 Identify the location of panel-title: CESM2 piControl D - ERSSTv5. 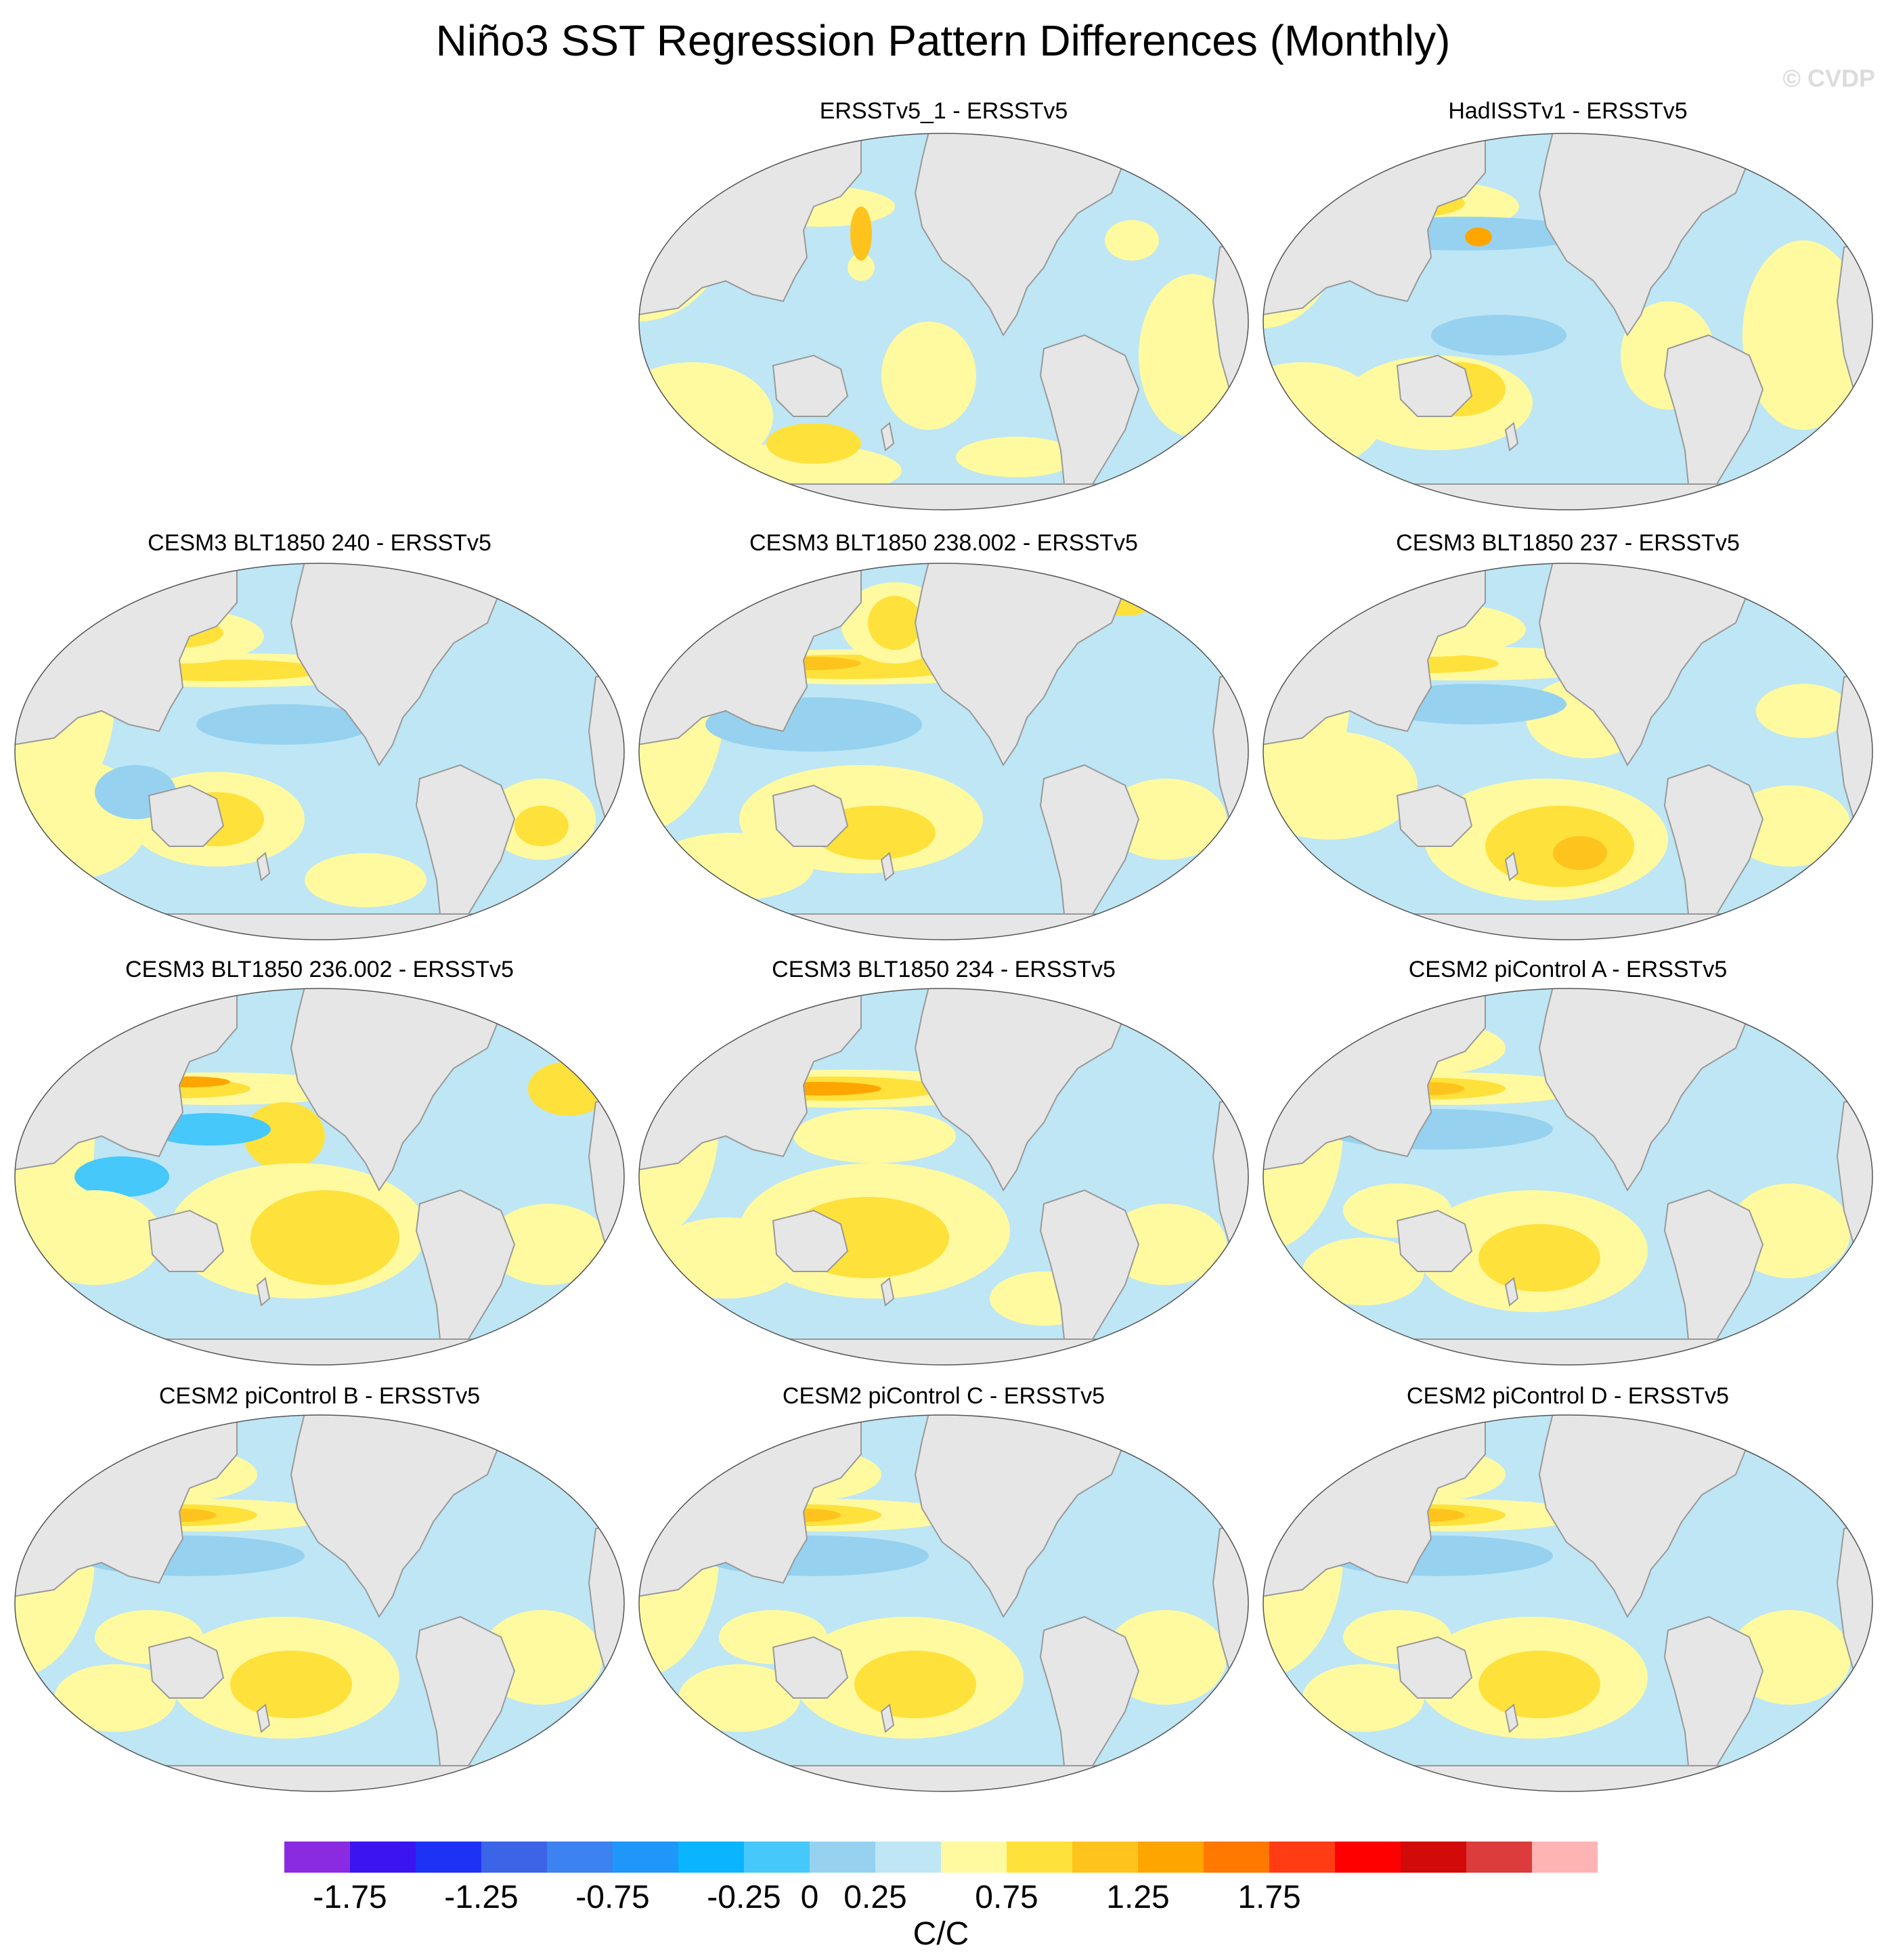
(1568, 1396).